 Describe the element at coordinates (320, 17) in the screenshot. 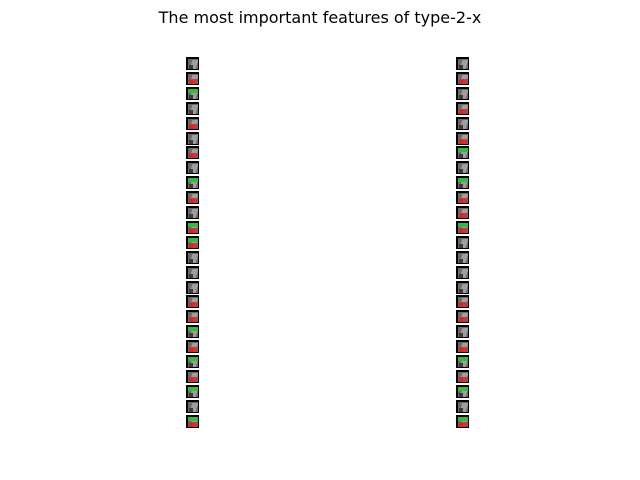

I see `figure-title: The most important features of type-2-x` at that location.